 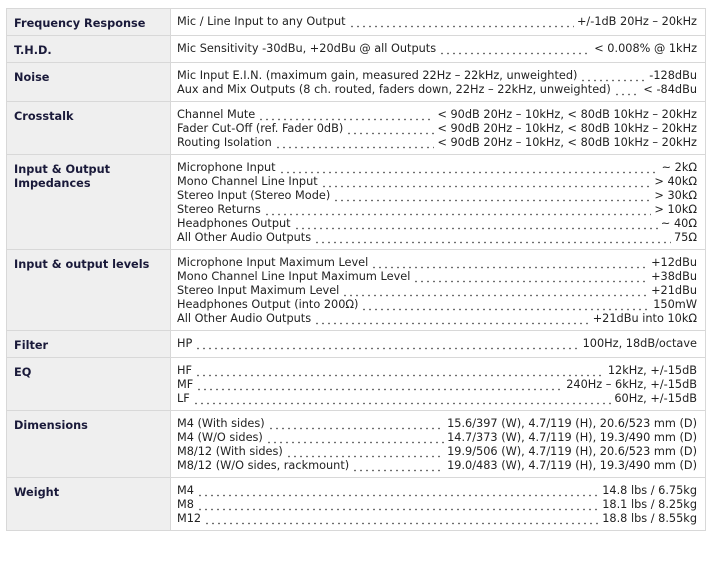 I want to click on spec-label: Weight, so click(x=88, y=504).